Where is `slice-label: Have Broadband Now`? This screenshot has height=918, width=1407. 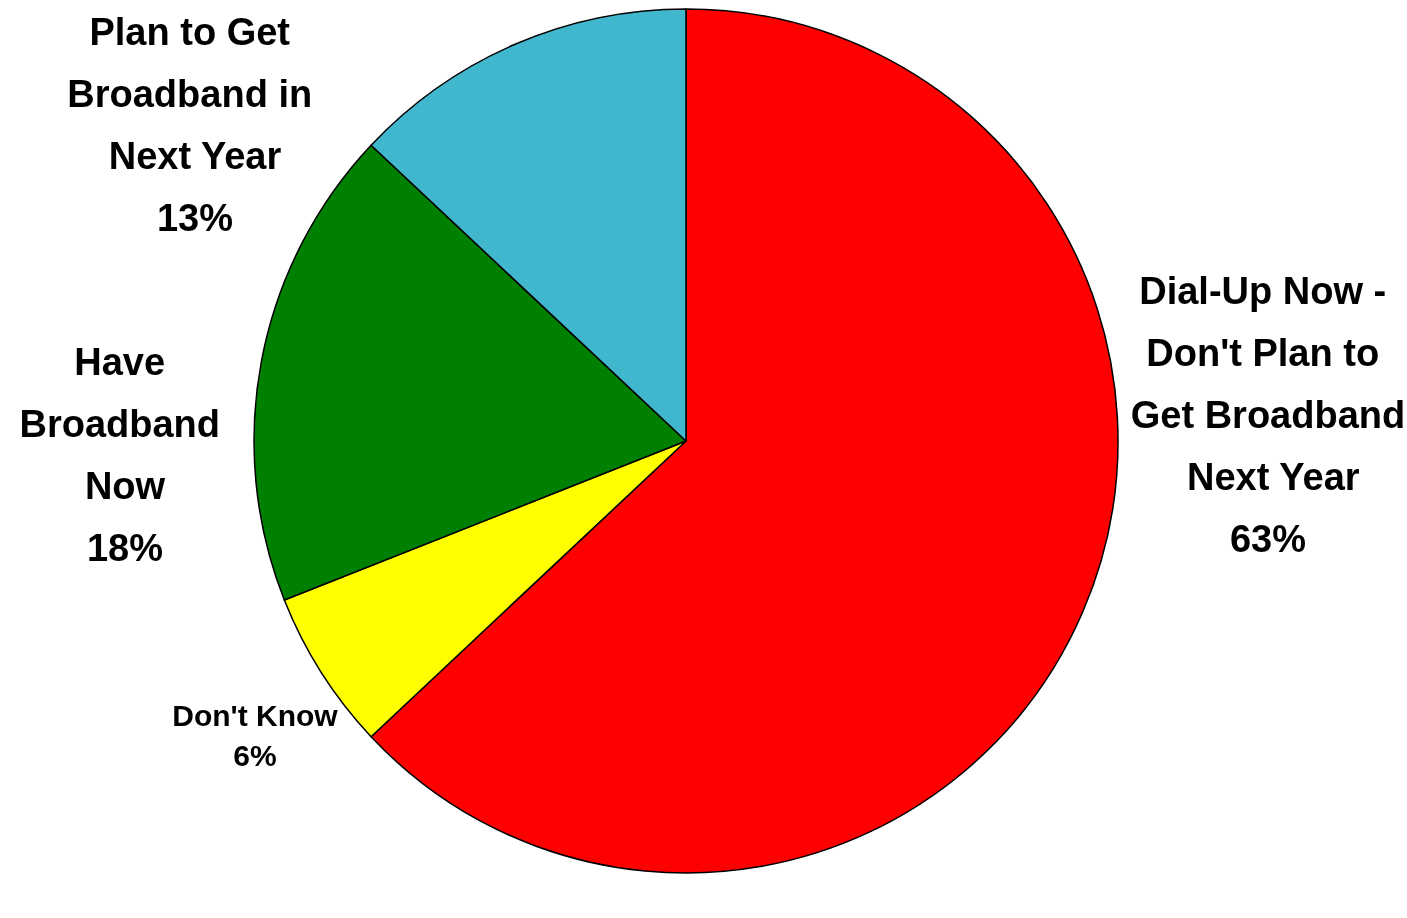 slice-label: Have Broadband Now is located at coordinates (125, 424).